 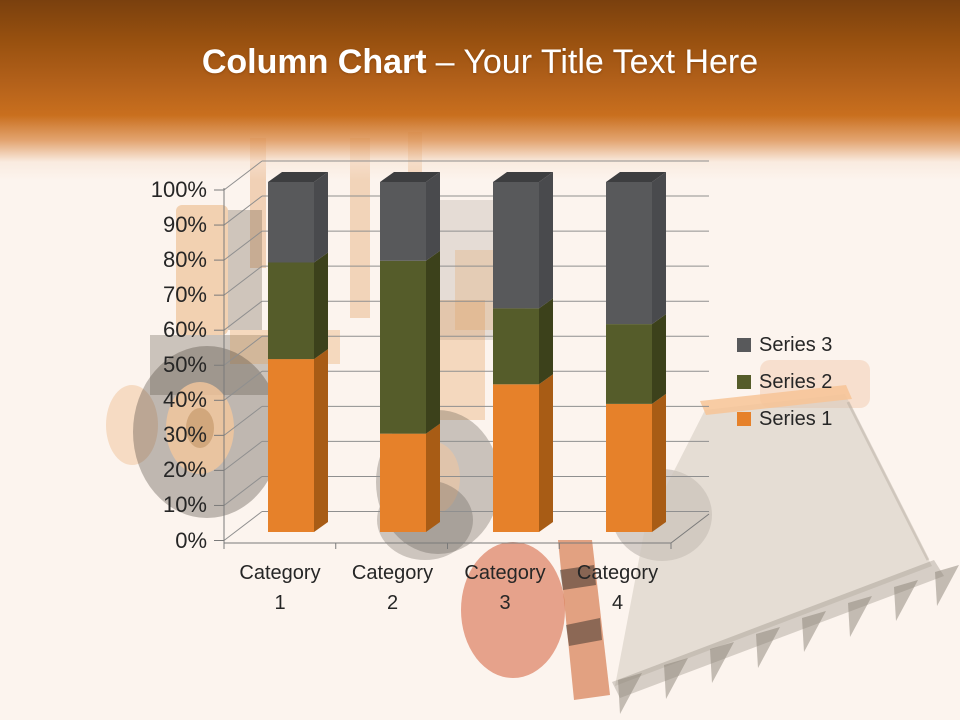 I want to click on slide-title: Column Chart – Your Title Text Here, so click(x=480, y=62).